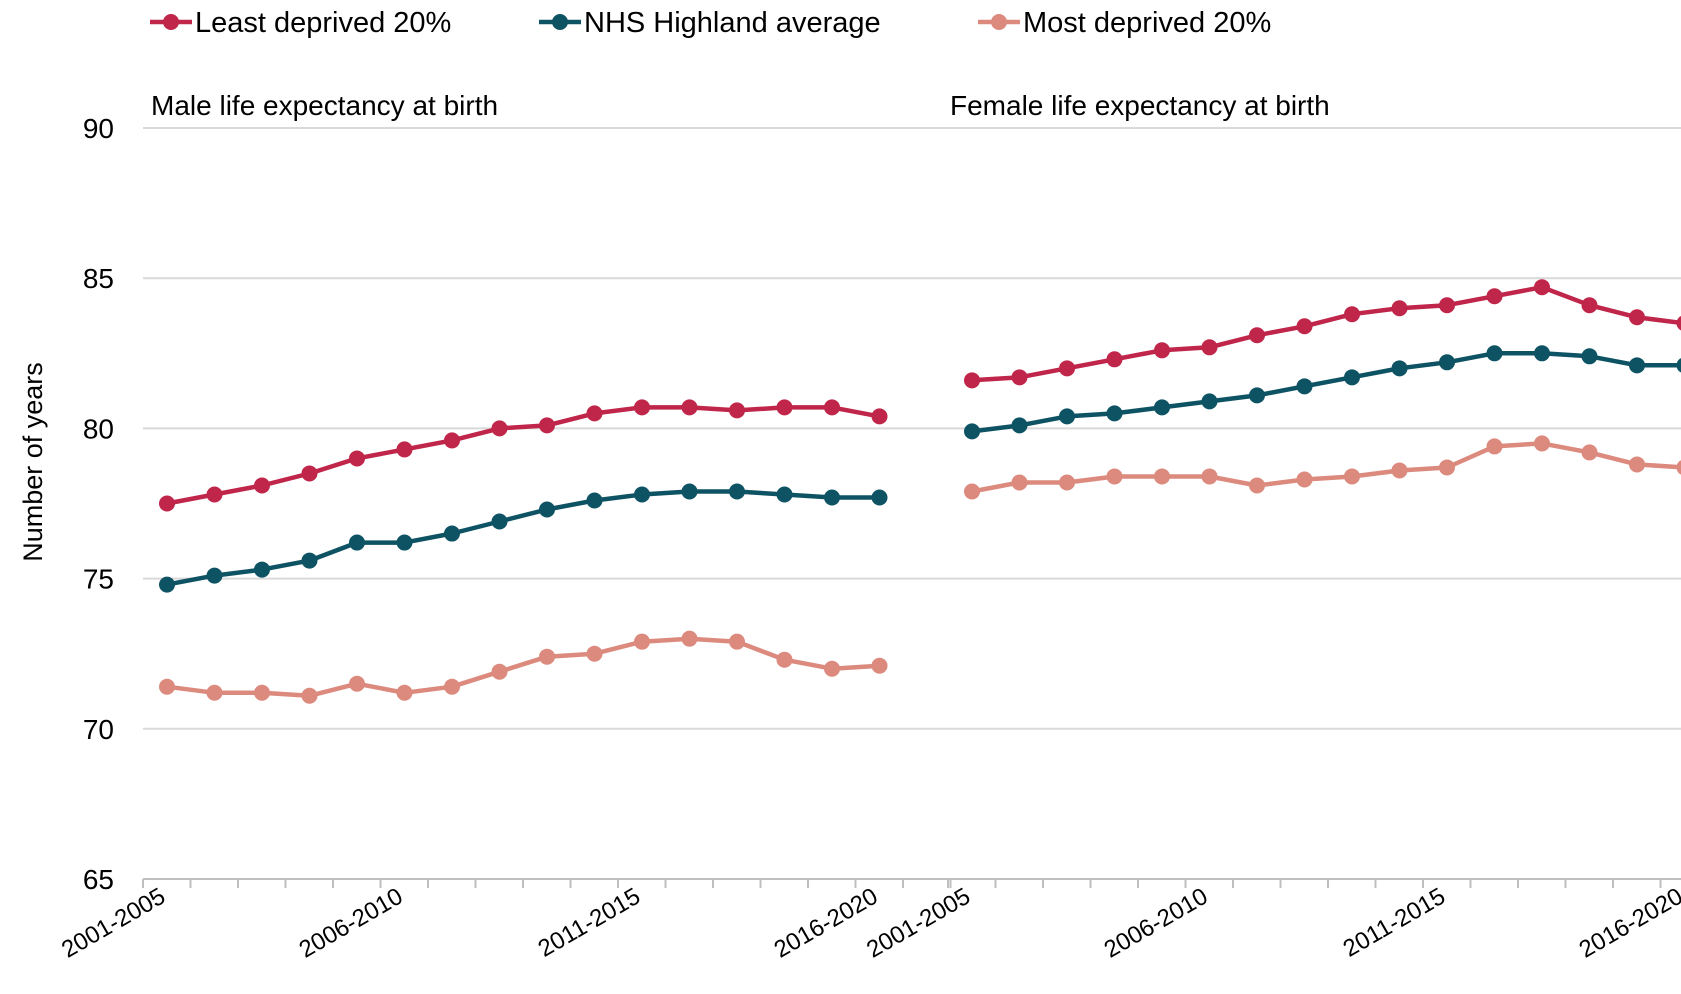  Describe the element at coordinates (33, 462) in the screenshot. I see `y-axis-label: Number of years` at that location.